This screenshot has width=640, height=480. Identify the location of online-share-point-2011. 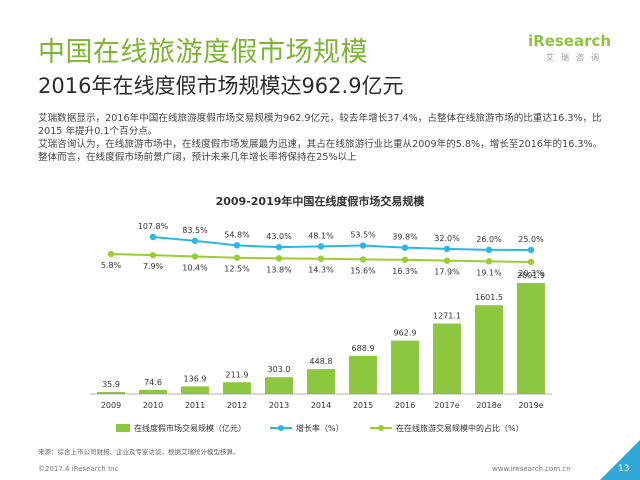
(195, 256).